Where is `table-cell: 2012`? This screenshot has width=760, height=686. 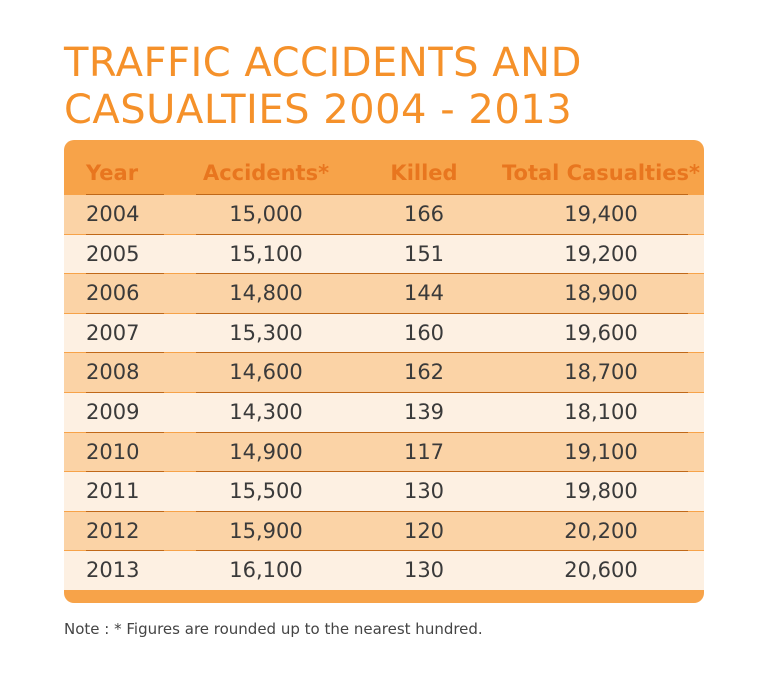 table-cell: 2012 is located at coordinates (113, 530).